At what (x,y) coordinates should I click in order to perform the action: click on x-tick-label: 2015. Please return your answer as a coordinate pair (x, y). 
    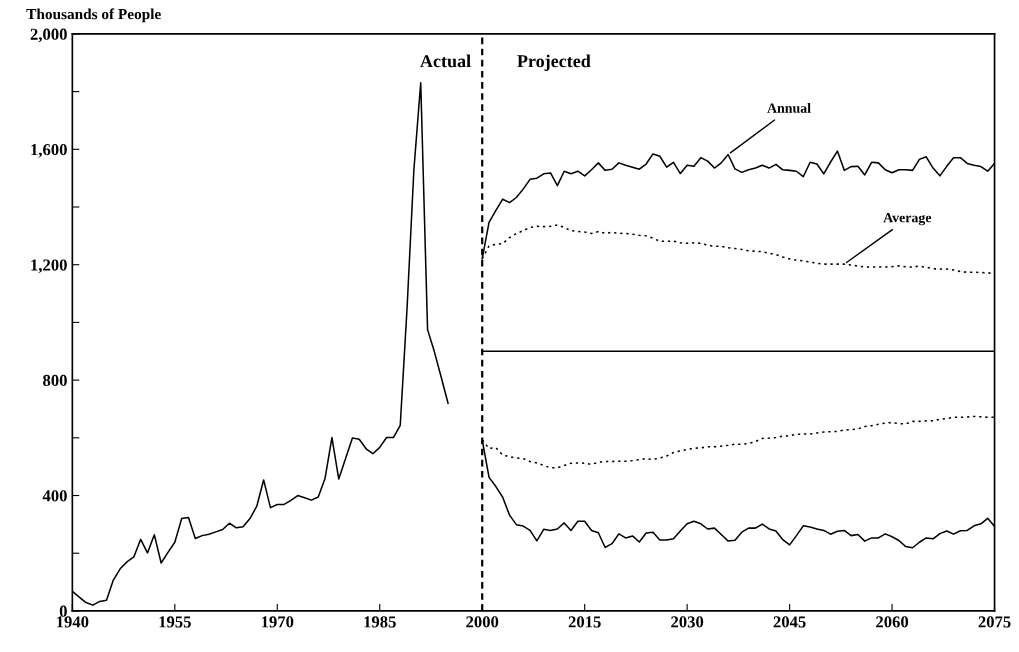
    Looking at the image, I should click on (584, 622).